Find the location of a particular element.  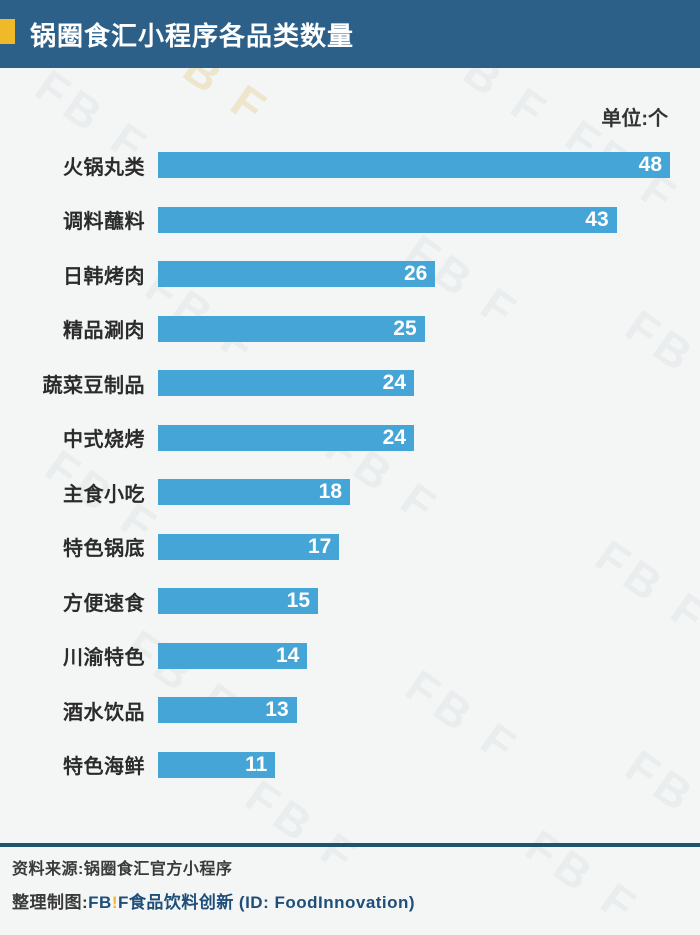

chart-row: 蔬菜豆制品 24 is located at coordinates (350, 383).